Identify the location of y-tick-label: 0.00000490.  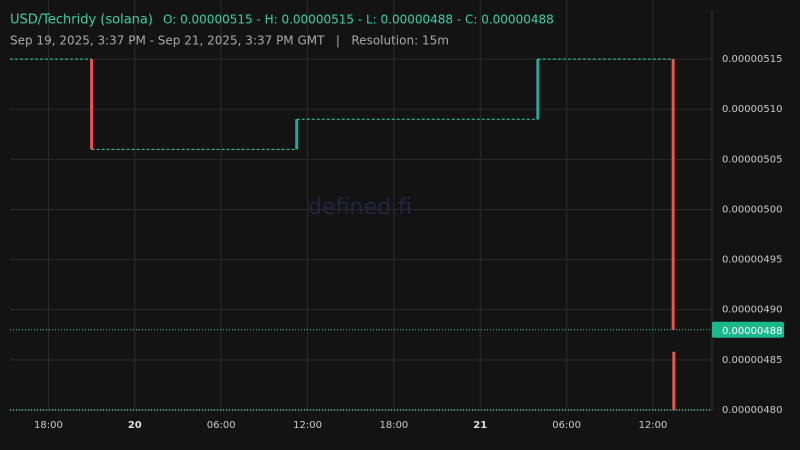
(752, 310).